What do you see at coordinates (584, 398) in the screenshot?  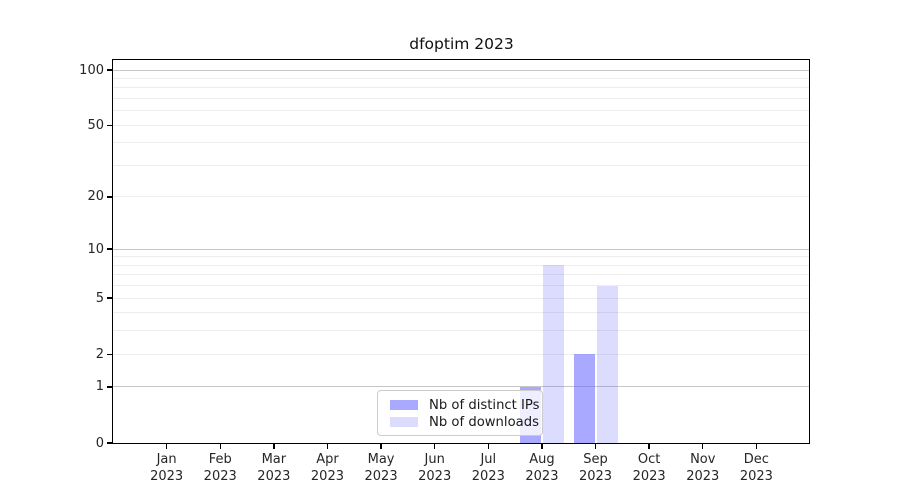 I see `bar-nb-of-distinct-ips-sep` at bounding box center [584, 398].